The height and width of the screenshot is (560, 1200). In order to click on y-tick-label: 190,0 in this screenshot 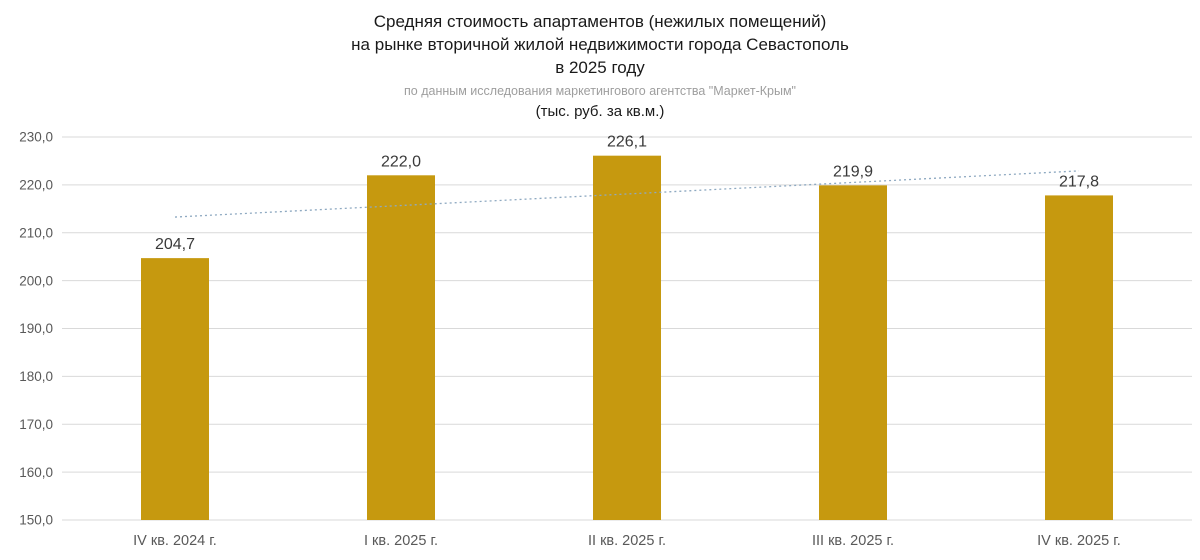, I will do `click(36, 328)`.